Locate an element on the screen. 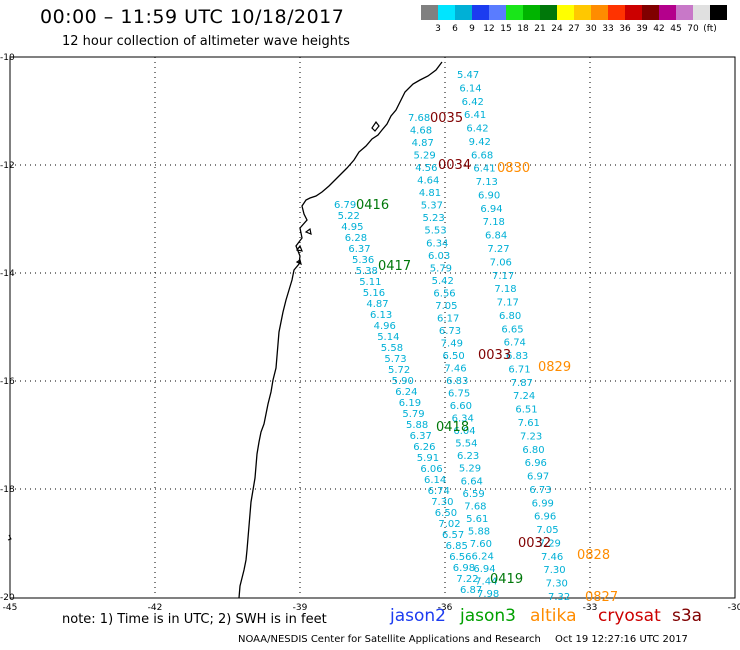 The image size is (740, 650). wave-height-value: 5.54 is located at coordinates (466, 444).